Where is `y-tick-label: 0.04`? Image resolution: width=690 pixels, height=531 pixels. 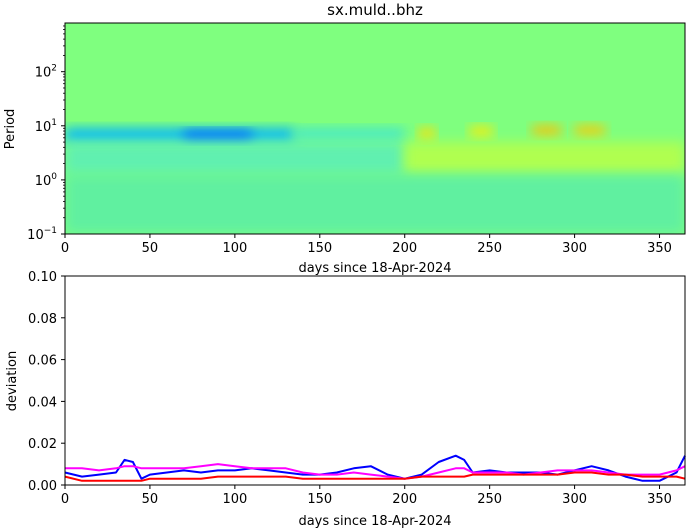 y-tick-label: 0.04 is located at coordinates (42, 402).